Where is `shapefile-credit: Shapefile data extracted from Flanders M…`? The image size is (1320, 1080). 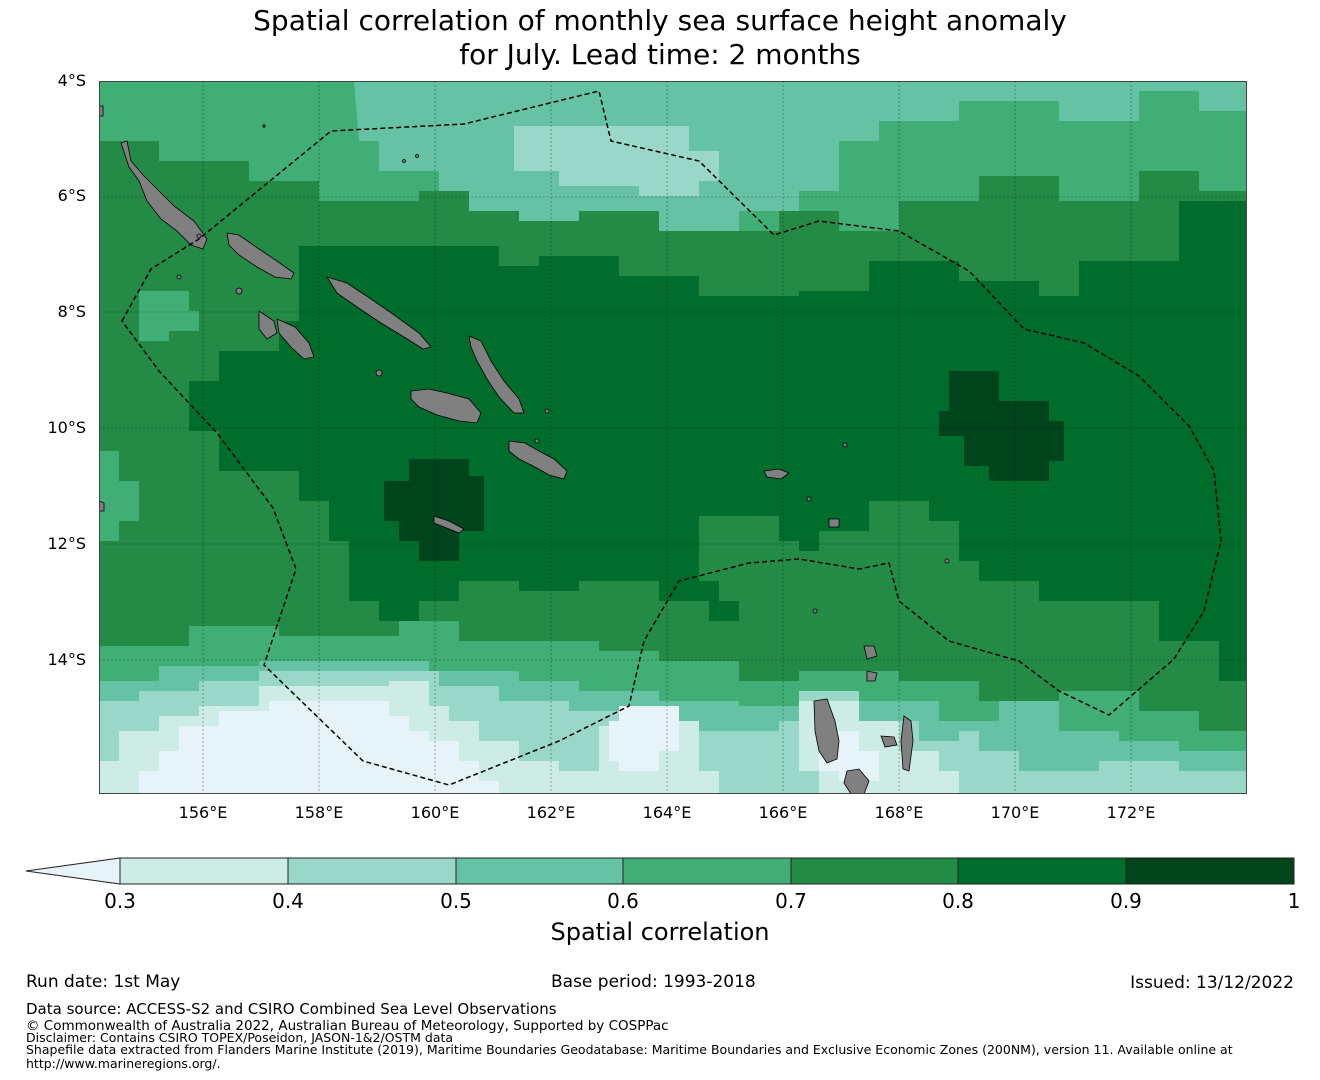
shapefile-credit: Shapefile data extracted from Flanders M… is located at coordinates (629, 1049).